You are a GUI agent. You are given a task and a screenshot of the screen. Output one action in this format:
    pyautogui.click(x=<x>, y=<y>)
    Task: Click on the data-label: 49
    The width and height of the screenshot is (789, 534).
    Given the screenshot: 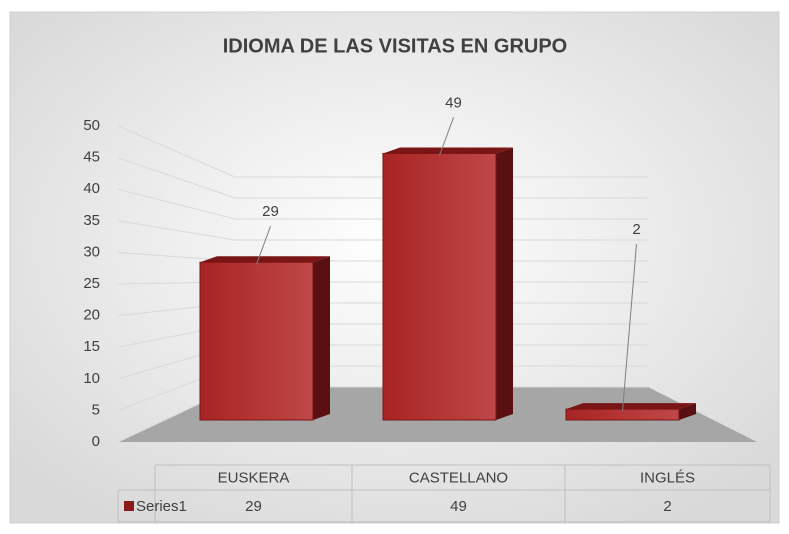 What is the action you would take?
    pyautogui.click(x=453, y=102)
    